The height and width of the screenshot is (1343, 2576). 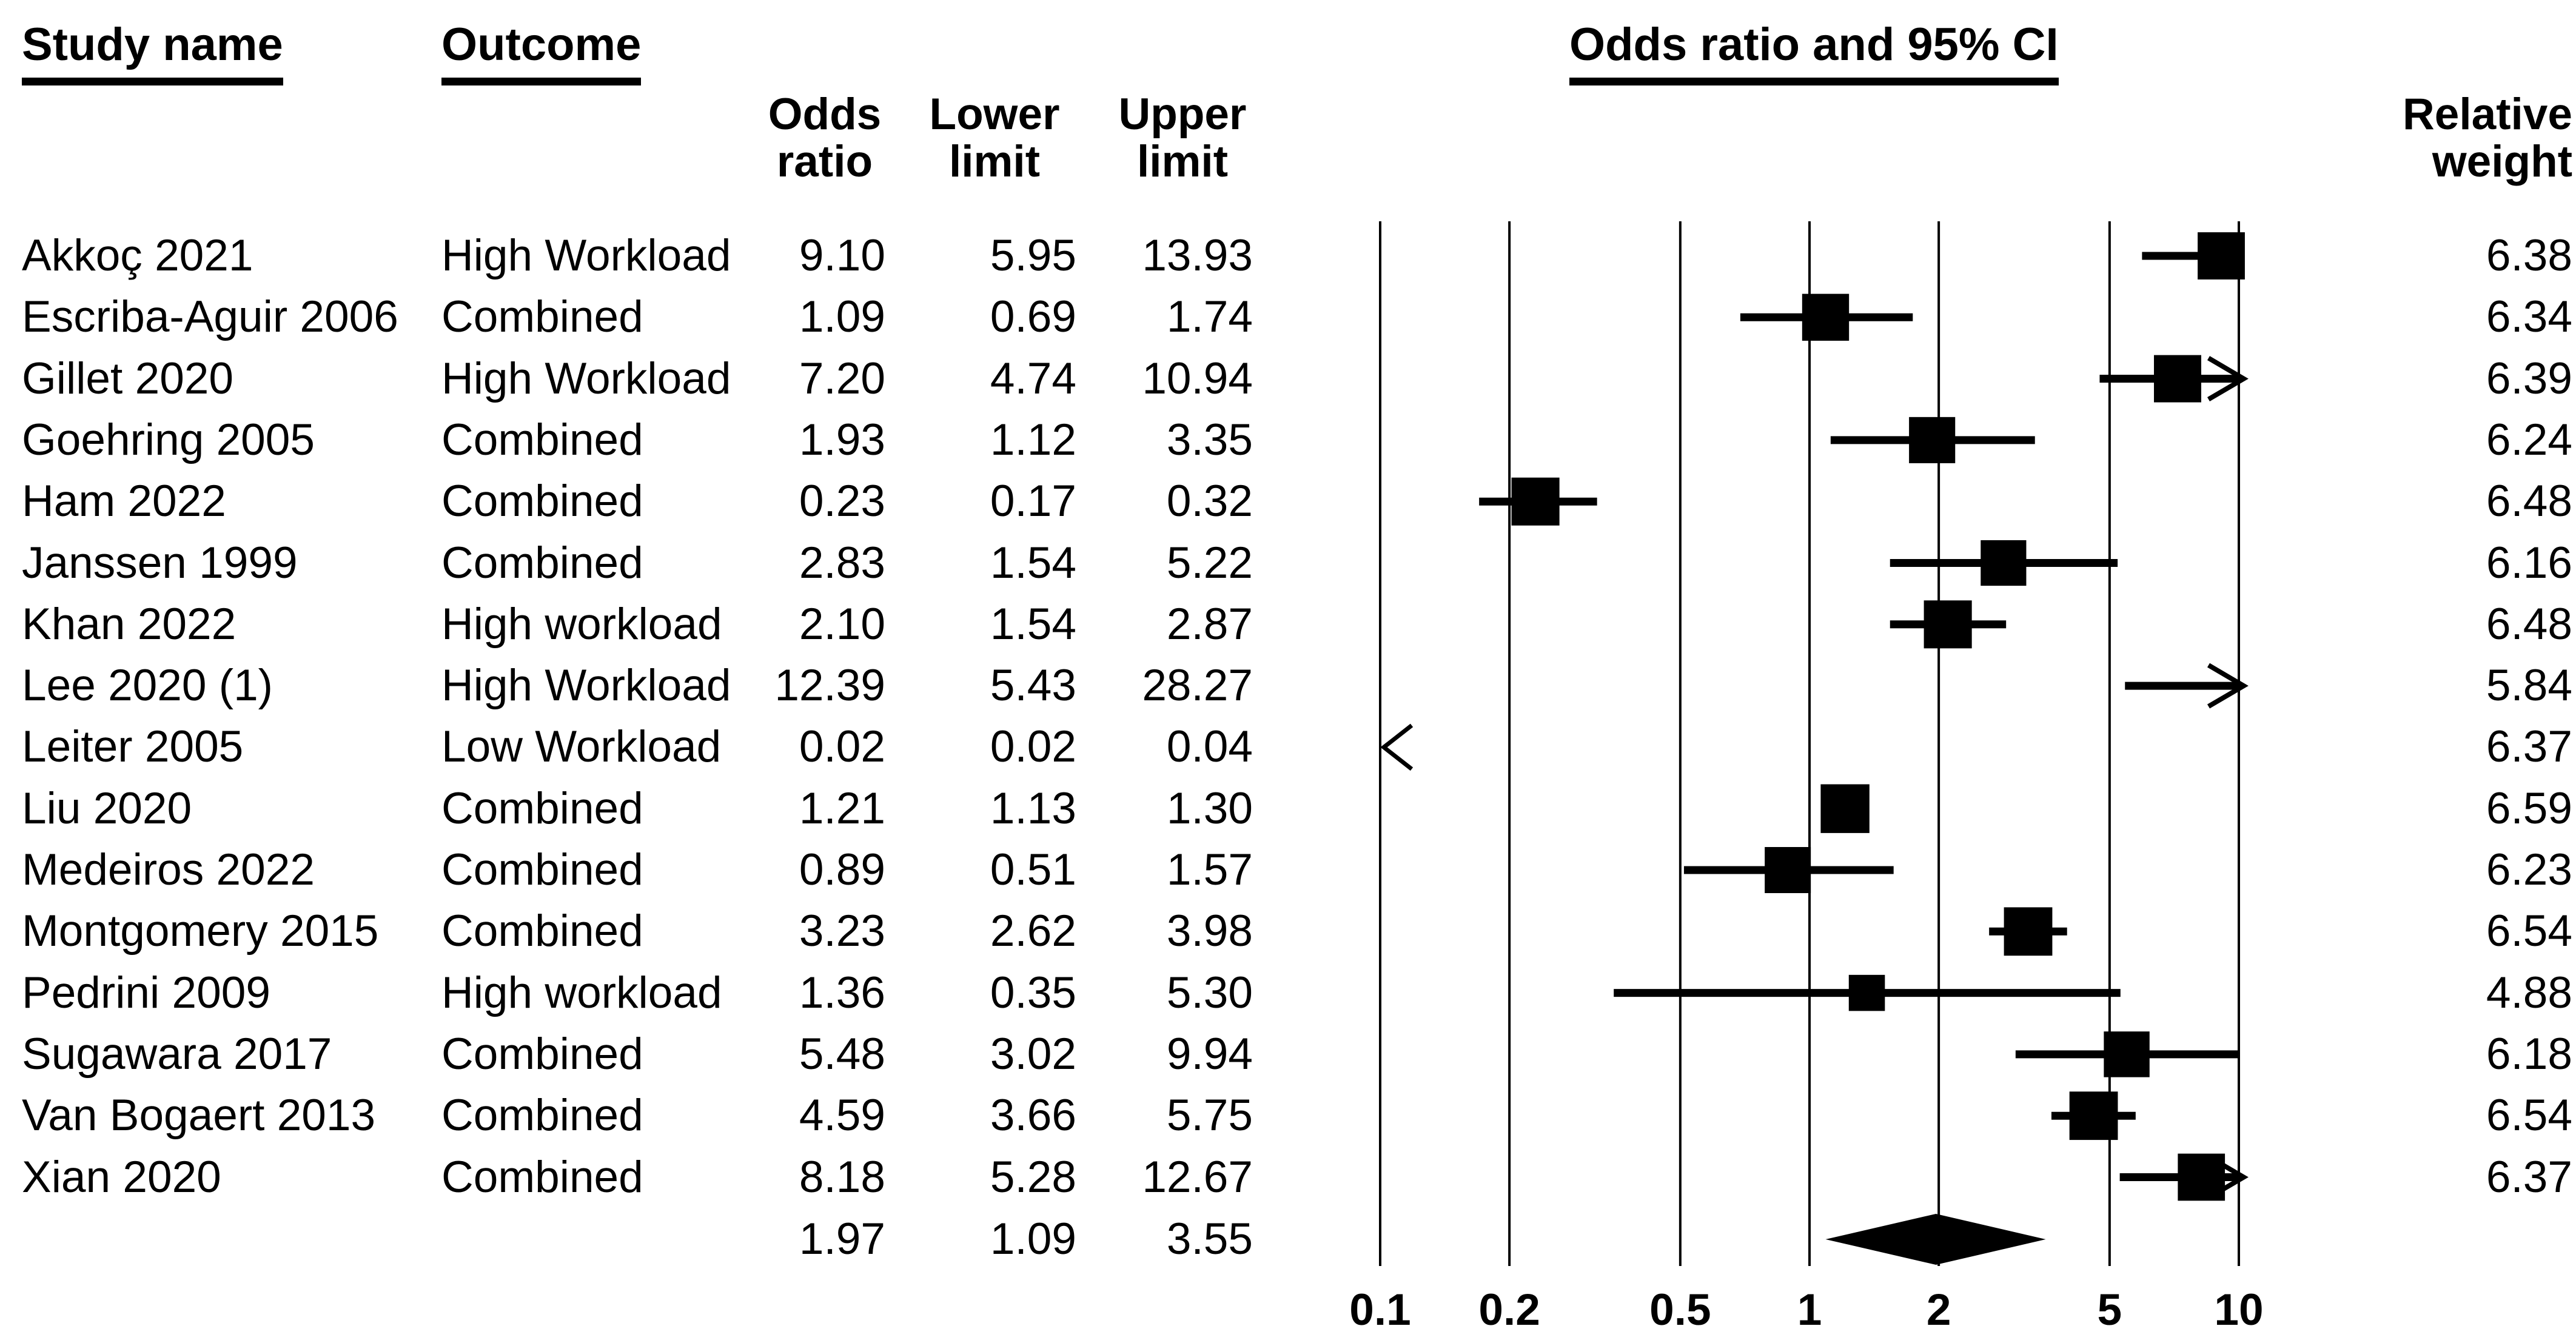 I want to click on upper-limit-value: 5.22, so click(x=1209, y=563).